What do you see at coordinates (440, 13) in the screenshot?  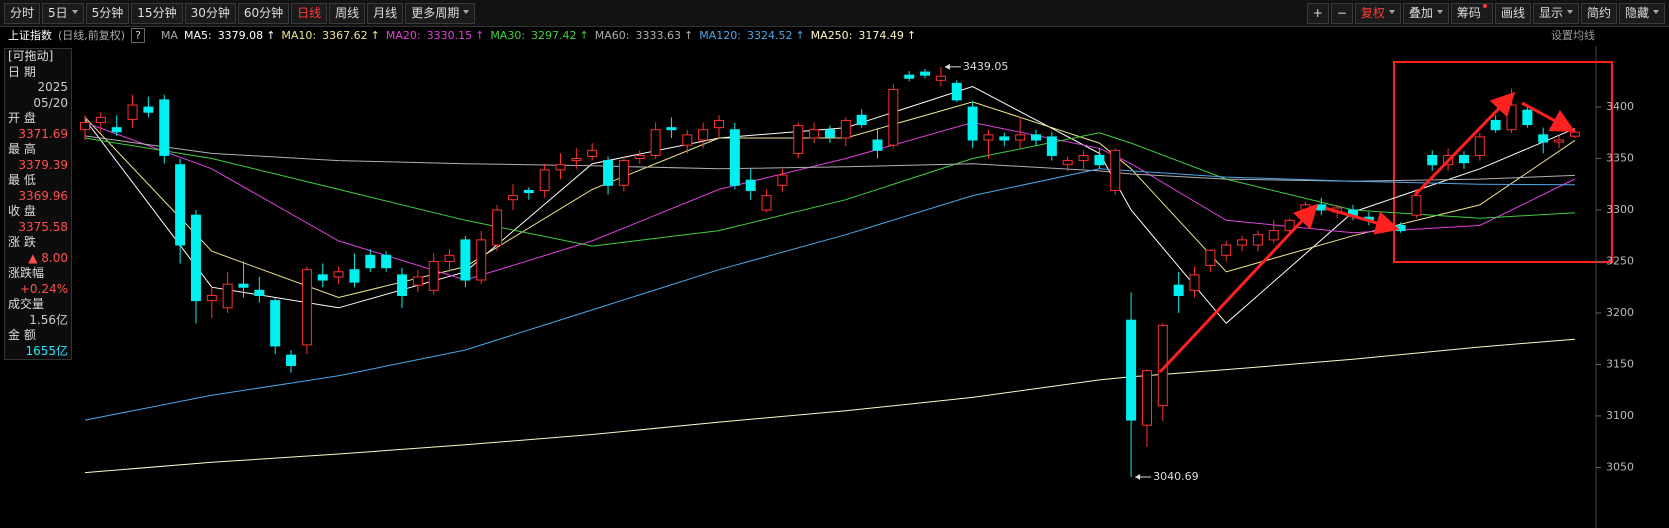 I see `toolbar-button: 更多周期` at bounding box center [440, 13].